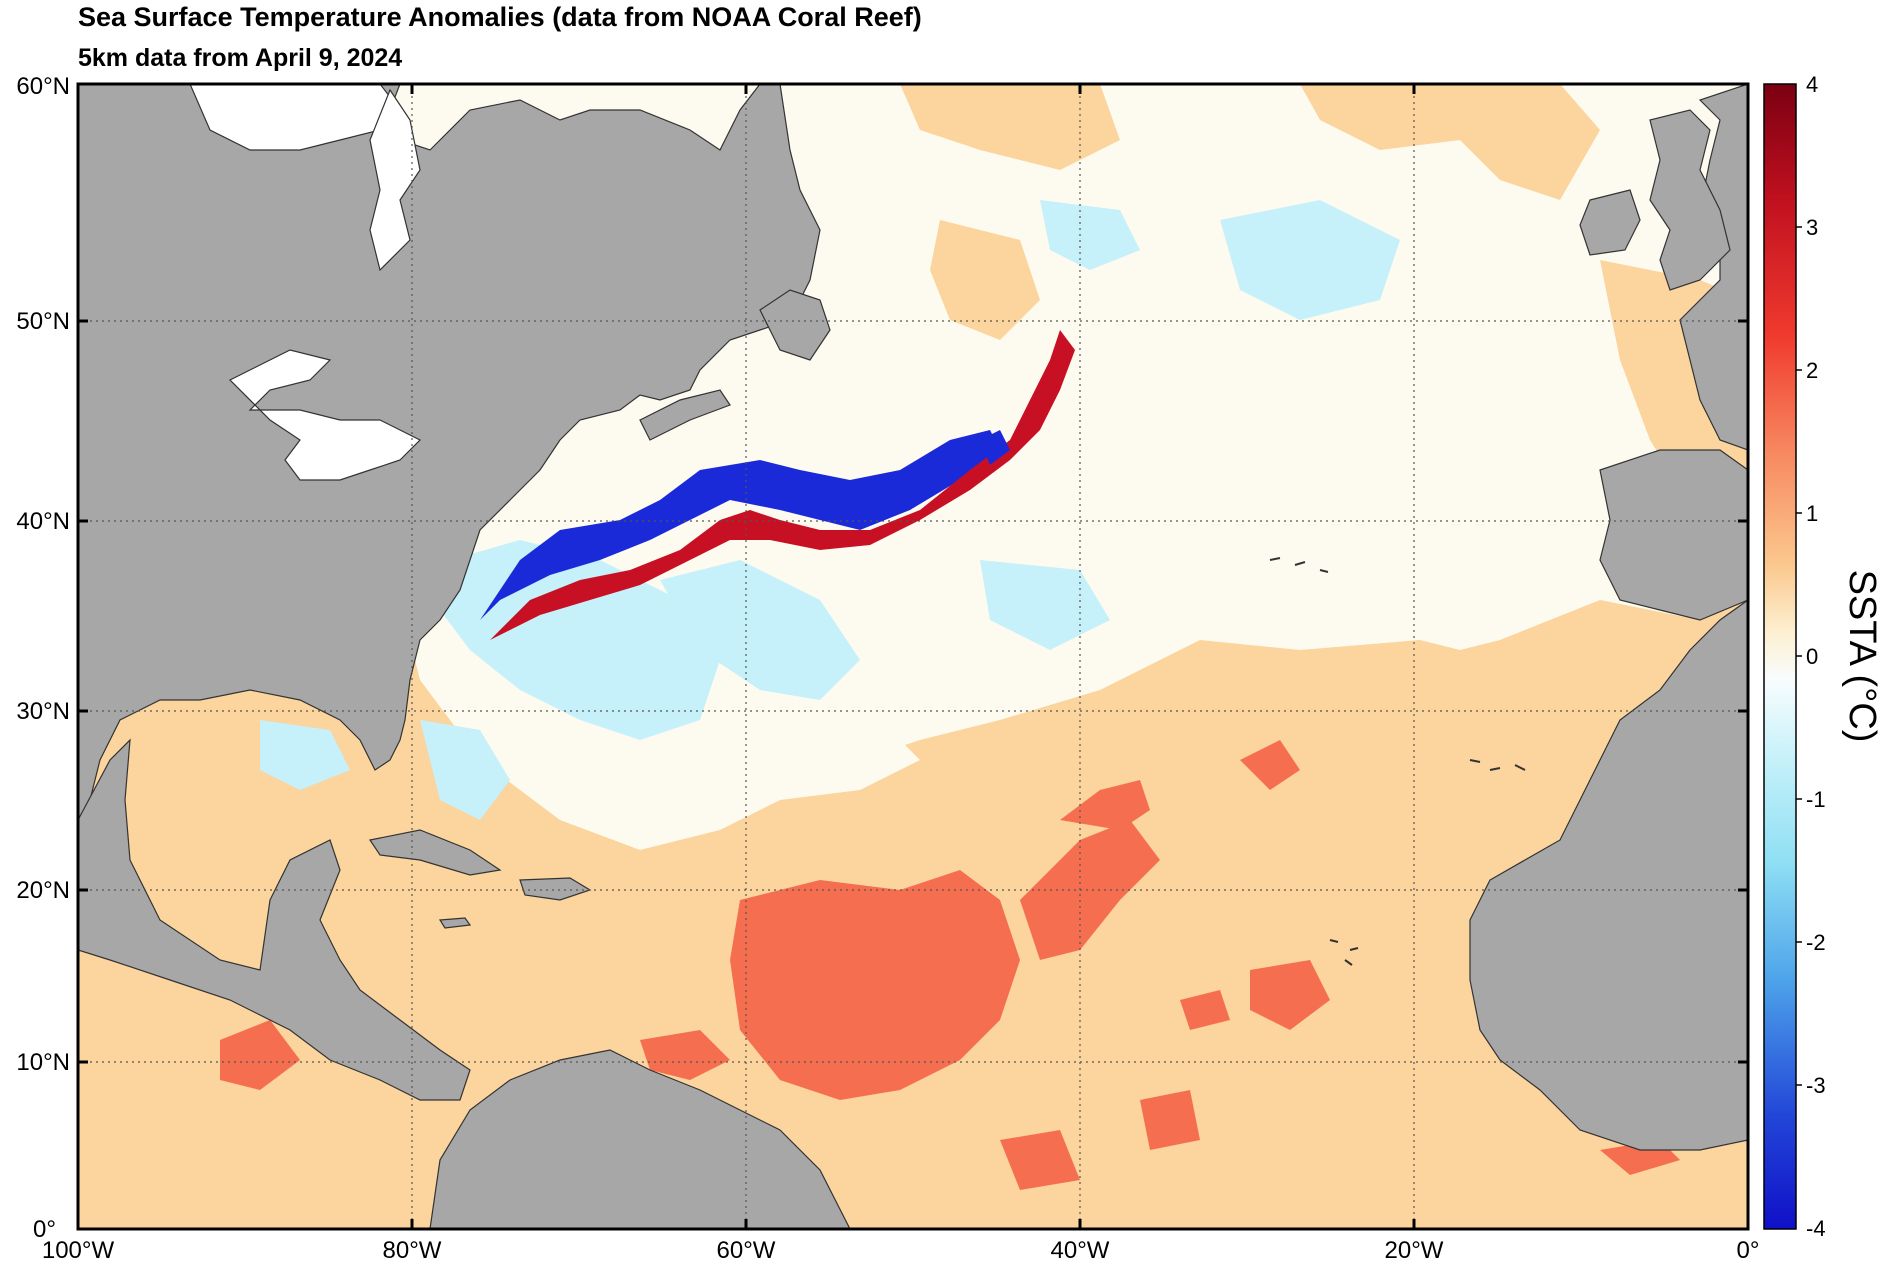 The height and width of the screenshot is (1264, 1881). Describe the element at coordinates (1414, 1250) in the screenshot. I see `lon-label-20w: 20°W` at that location.